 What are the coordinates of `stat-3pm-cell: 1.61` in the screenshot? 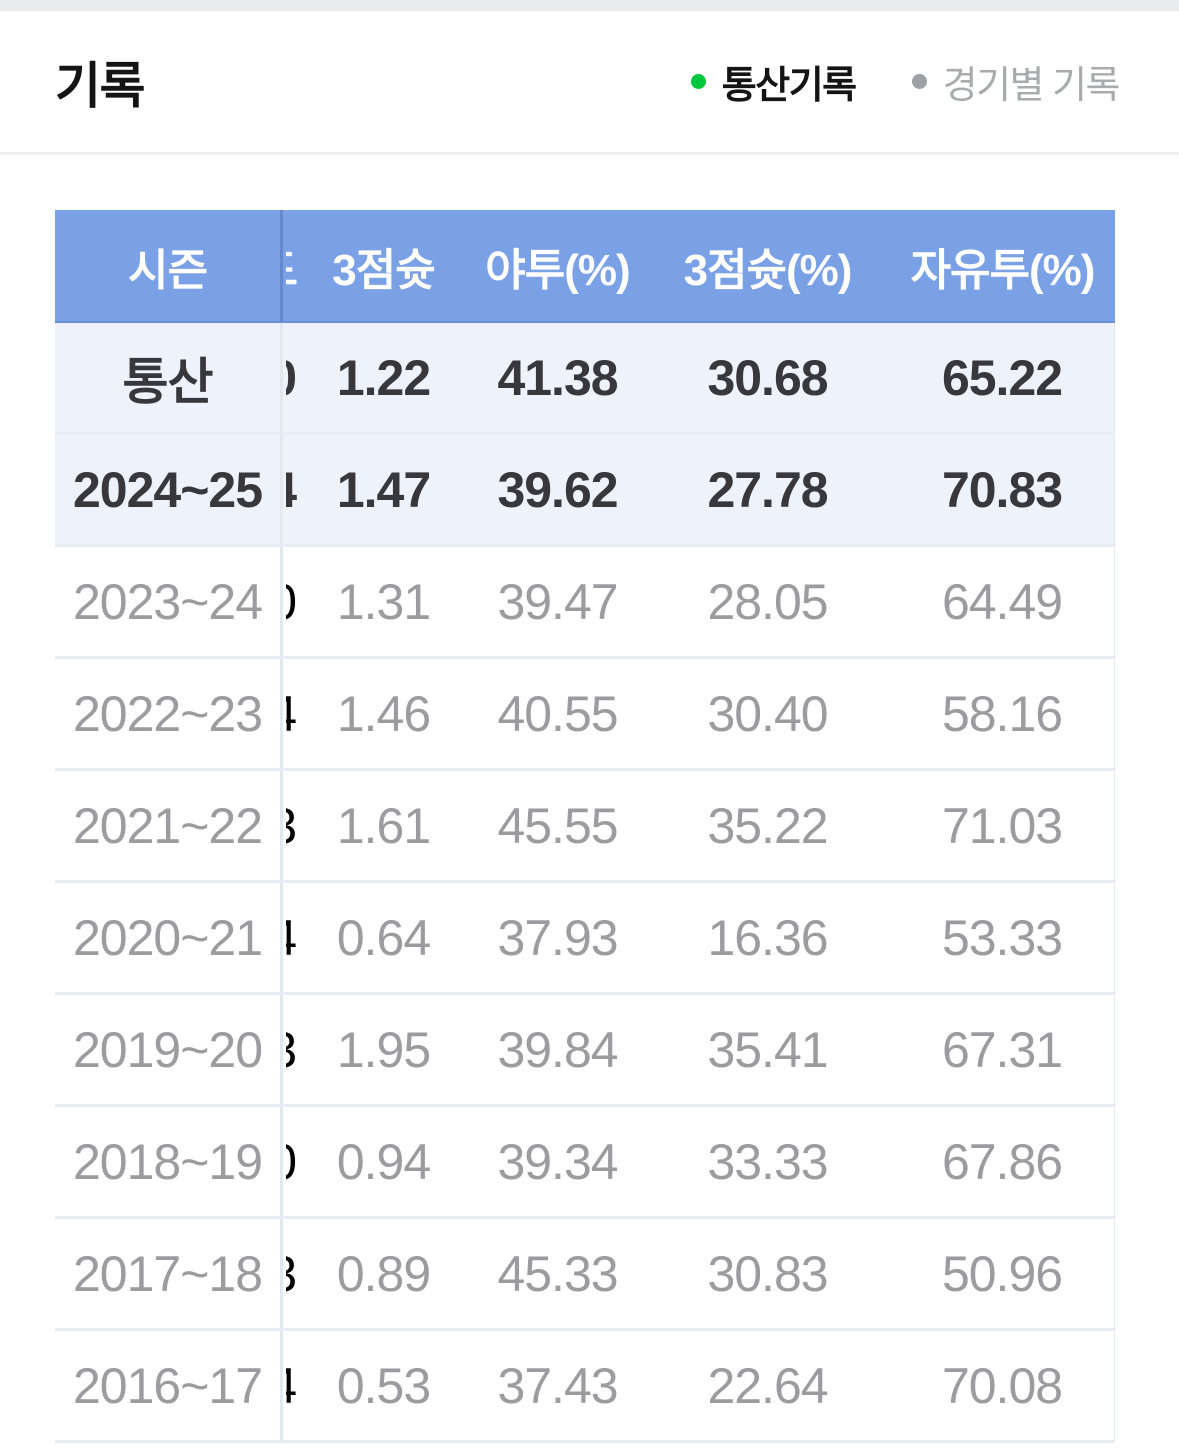 It's located at (383, 827).